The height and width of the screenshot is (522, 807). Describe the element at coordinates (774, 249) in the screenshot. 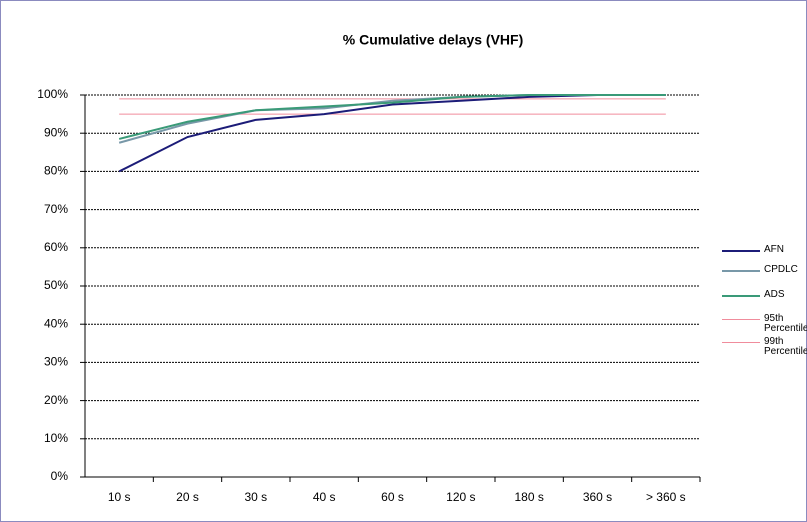

I see `legend-label: AFN` at that location.